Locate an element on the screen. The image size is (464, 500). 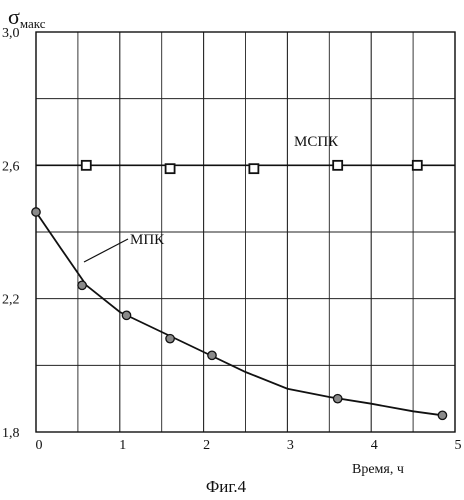
y-tick-label: 2,2 is located at coordinates (11, 300).